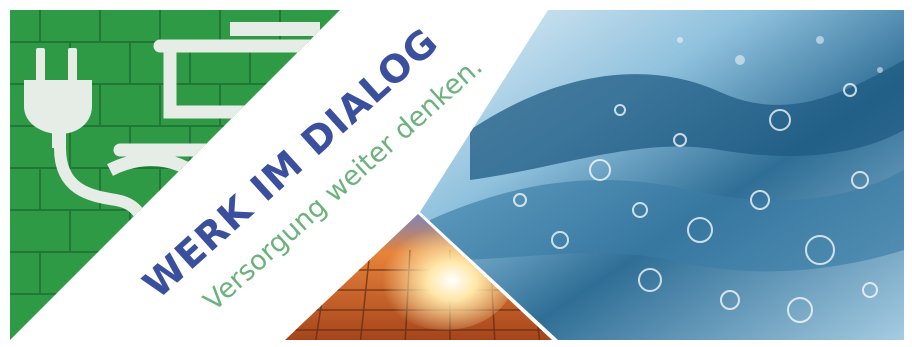 The image size is (912, 347). I want to click on electric-plug-icon, so click(58, 98).